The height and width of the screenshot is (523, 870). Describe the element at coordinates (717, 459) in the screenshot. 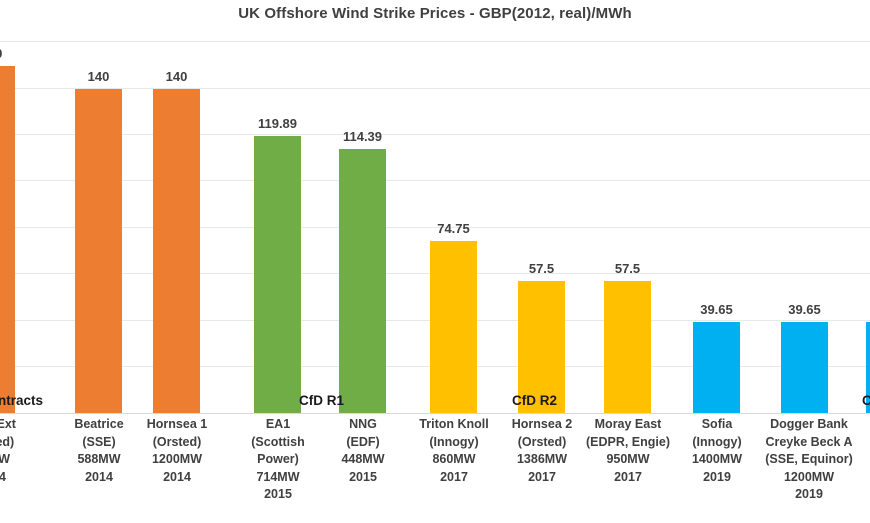

I see `category-label-line: 1400MW` at that location.